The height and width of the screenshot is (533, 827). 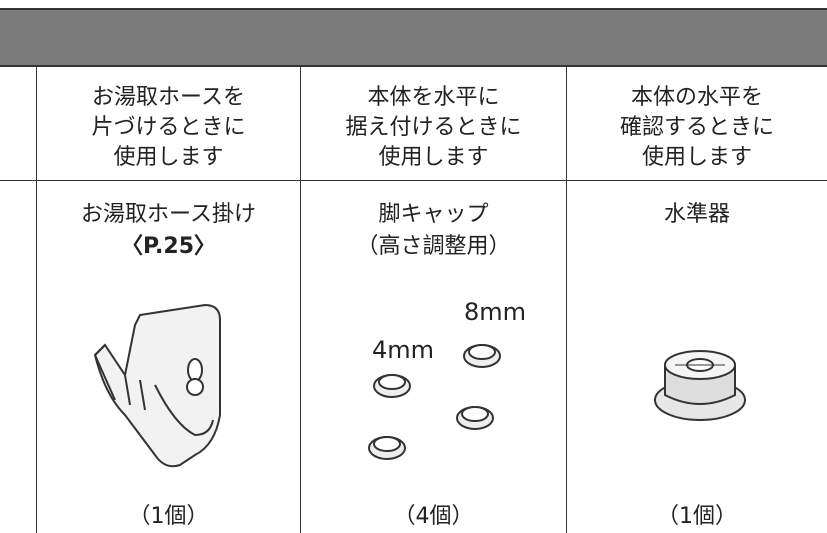 I want to click on hose-hook-illustration, so click(x=157, y=385).